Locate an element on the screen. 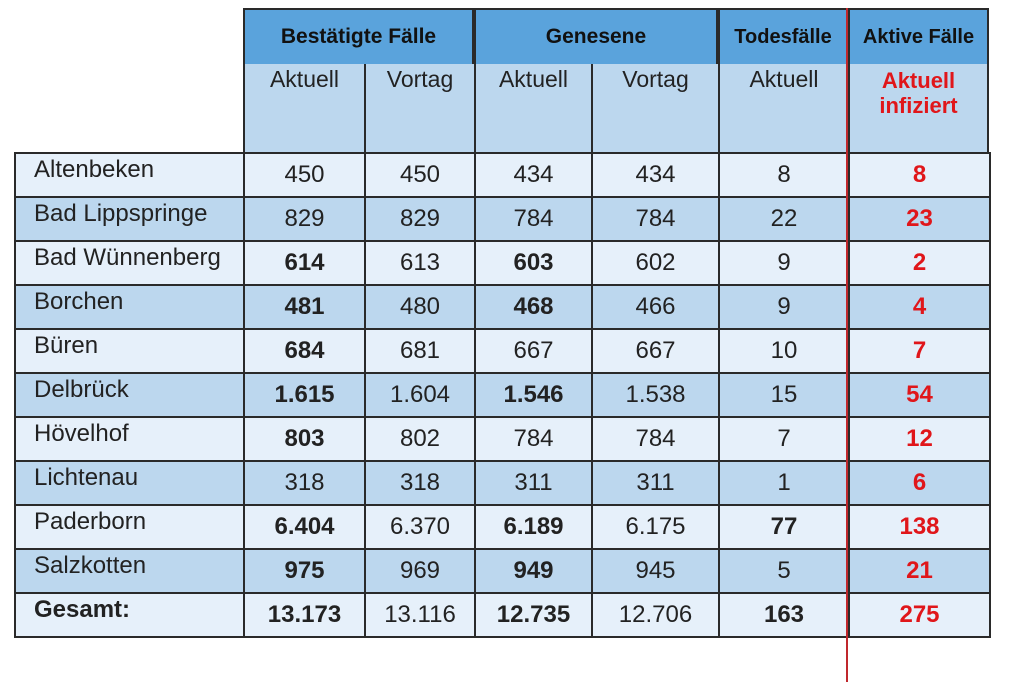 The image size is (1024, 682). table-cell: 23 is located at coordinates (919, 219).